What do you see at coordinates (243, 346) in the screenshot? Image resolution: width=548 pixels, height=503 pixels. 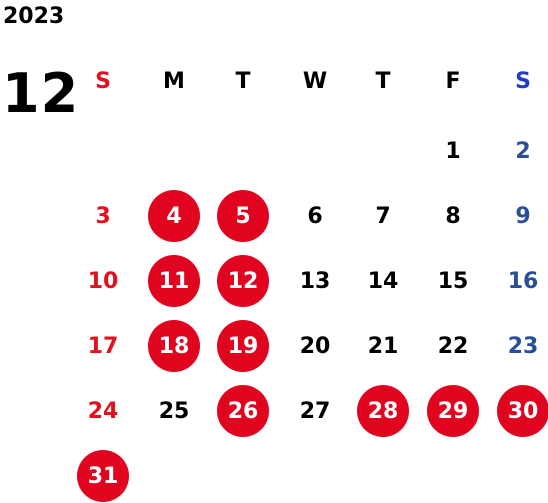 I see `day-19: 19` at bounding box center [243, 346].